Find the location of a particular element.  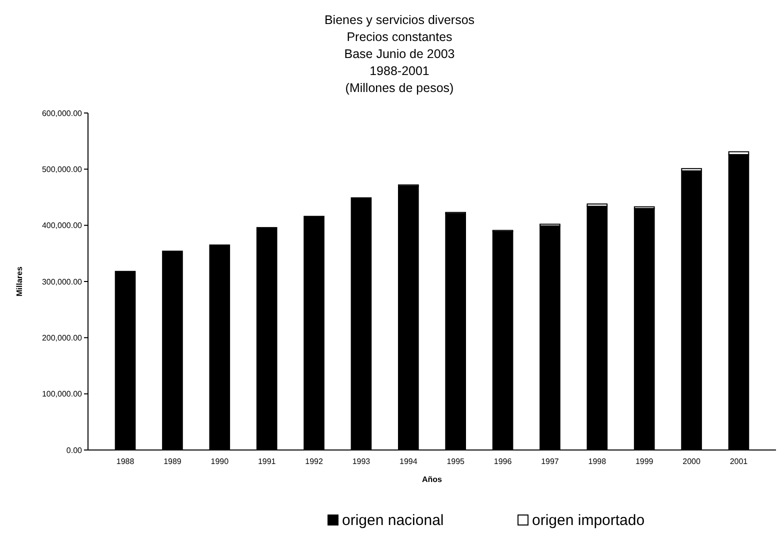

x-tick-label: 1995 is located at coordinates (456, 461).